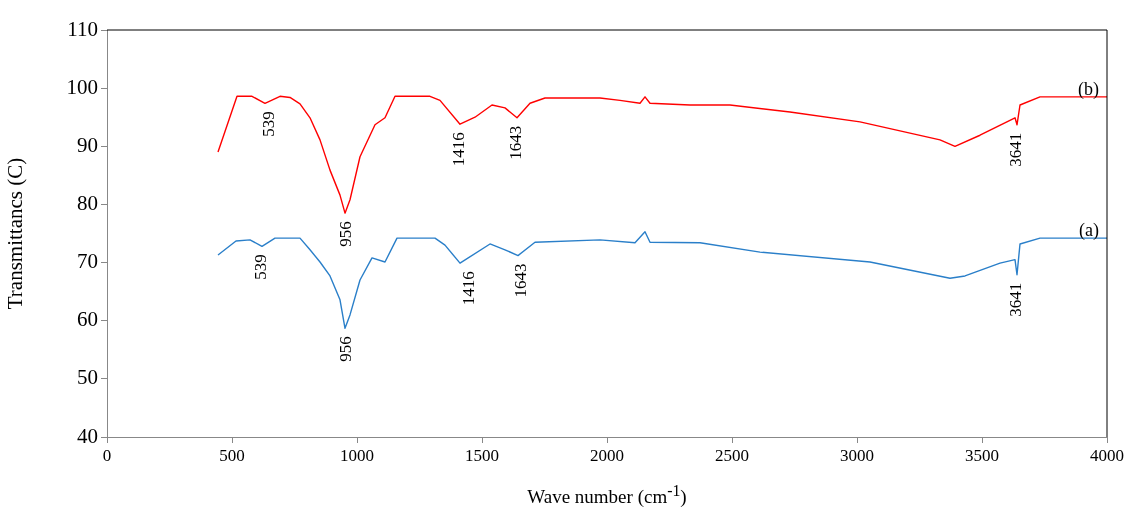  What do you see at coordinates (82, 86) in the screenshot?
I see `y-tick-label: 100` at bounding box center [82, 86].